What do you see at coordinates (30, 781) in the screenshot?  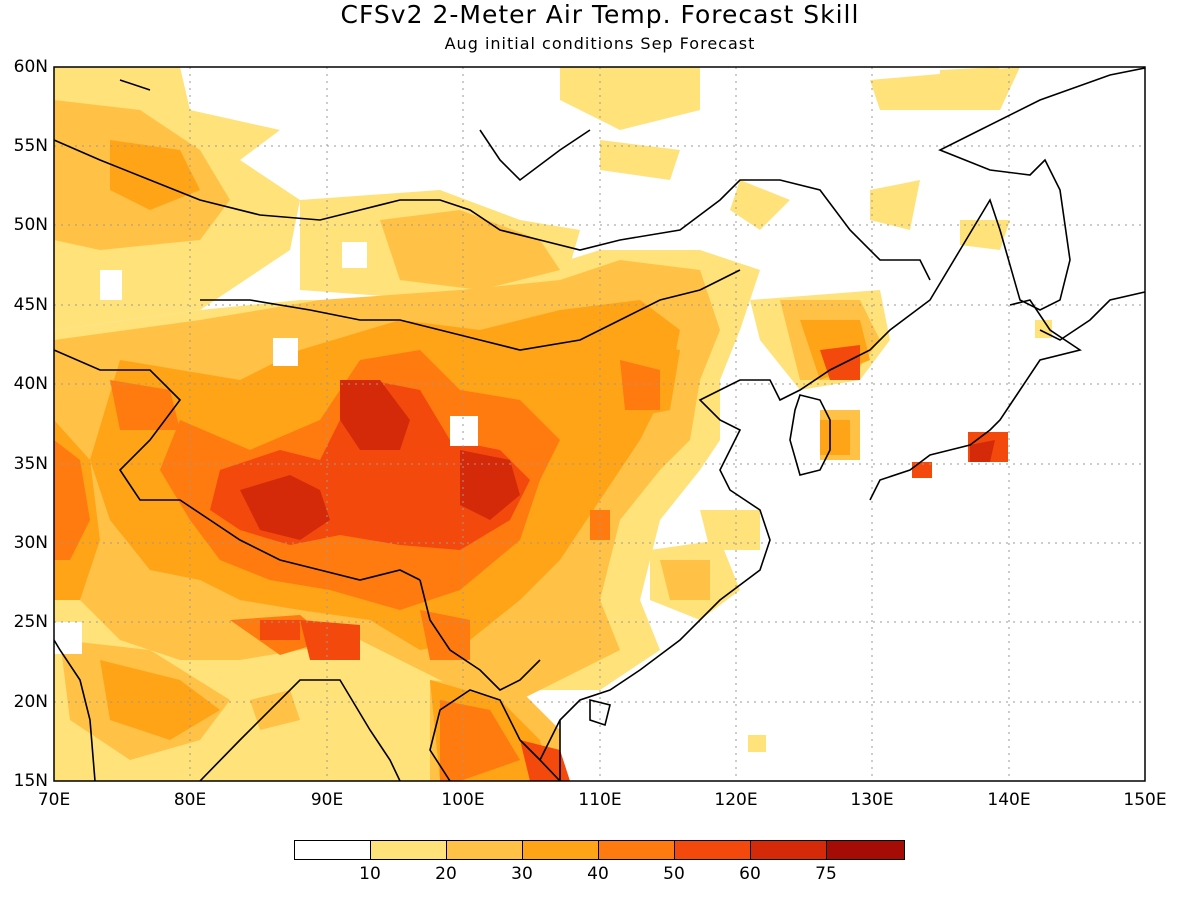 I see `lat-tick-15n: 15N` at bounding box center [30, 781].